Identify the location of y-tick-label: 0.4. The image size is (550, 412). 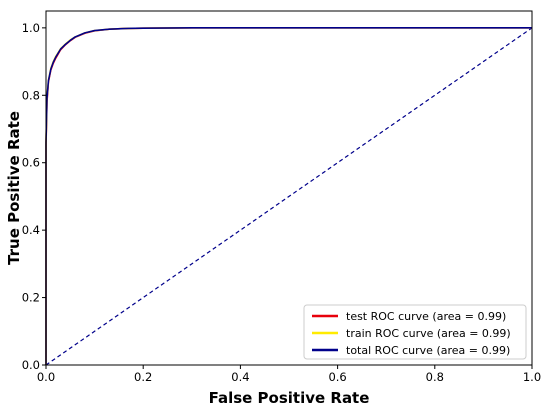
(31, 230).